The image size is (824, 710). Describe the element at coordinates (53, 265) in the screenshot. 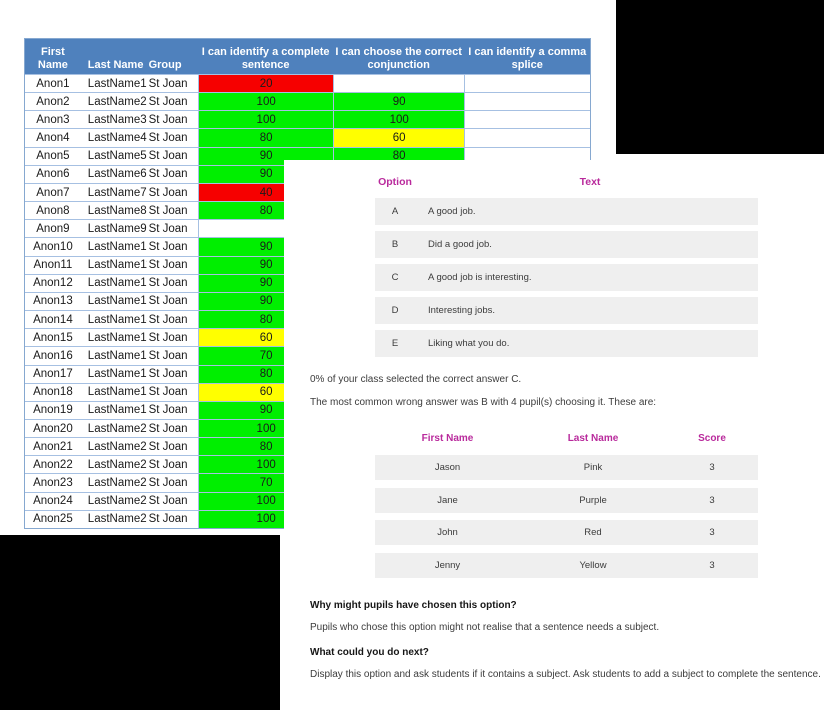

I see `cell-first-name: Anon11` at that location.